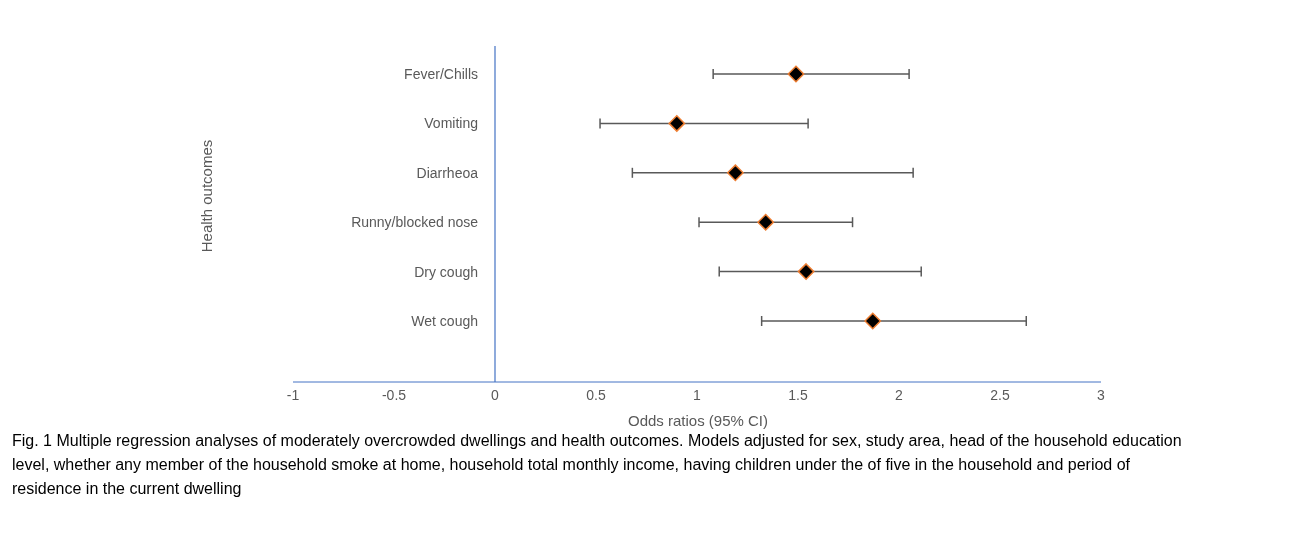  I want to click on y-tick-label: Vomiting, so click(451, 123).